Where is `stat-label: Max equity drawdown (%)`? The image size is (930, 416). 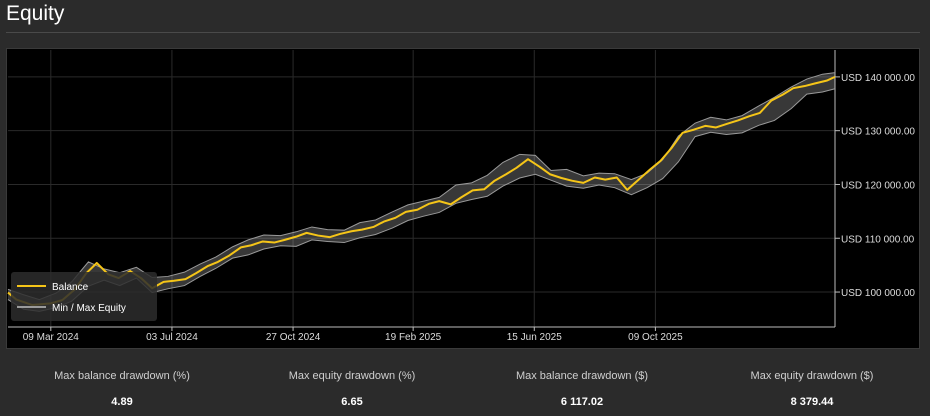 stat-label: Max equity drawdown (%) is located at coordinates (352, 376).